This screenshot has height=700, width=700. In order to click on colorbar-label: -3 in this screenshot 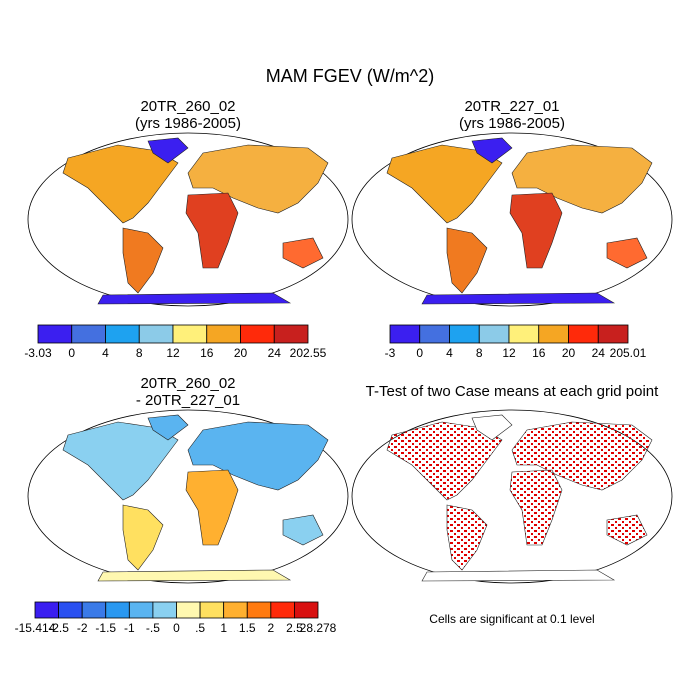, I will do `click(390, 353)`.